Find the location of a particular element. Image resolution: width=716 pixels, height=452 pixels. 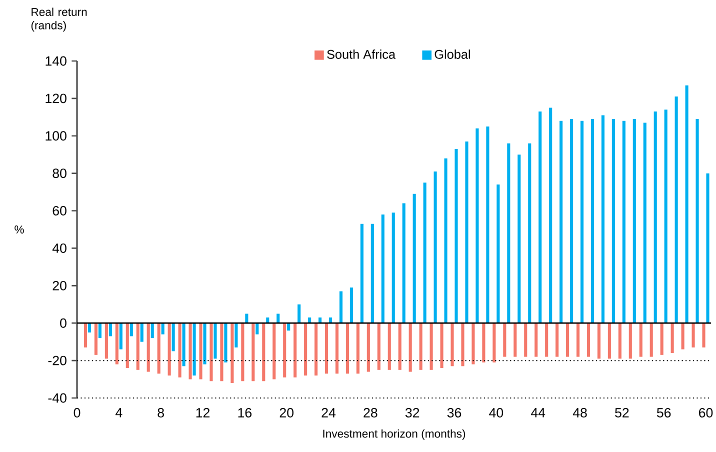

legend-label: Global is located at coordinates (452, 54).